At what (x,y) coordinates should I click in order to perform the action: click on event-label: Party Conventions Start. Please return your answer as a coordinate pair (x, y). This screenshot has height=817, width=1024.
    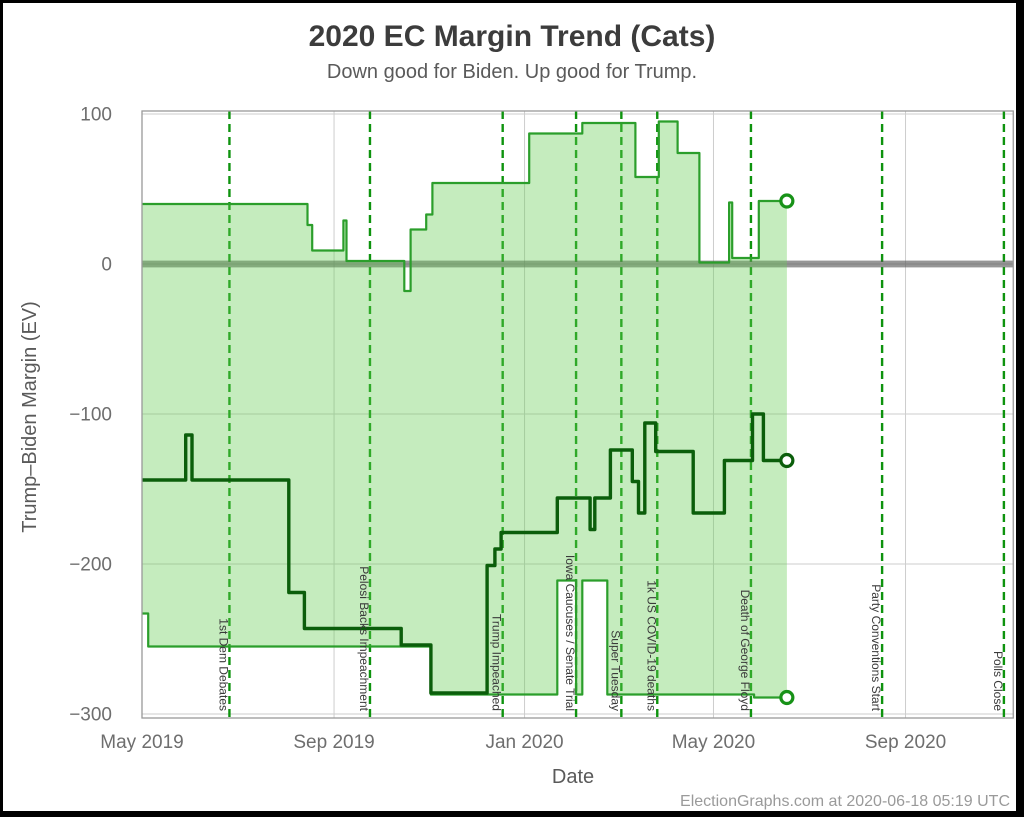
    Looking at the image, I should click on (876, 647).